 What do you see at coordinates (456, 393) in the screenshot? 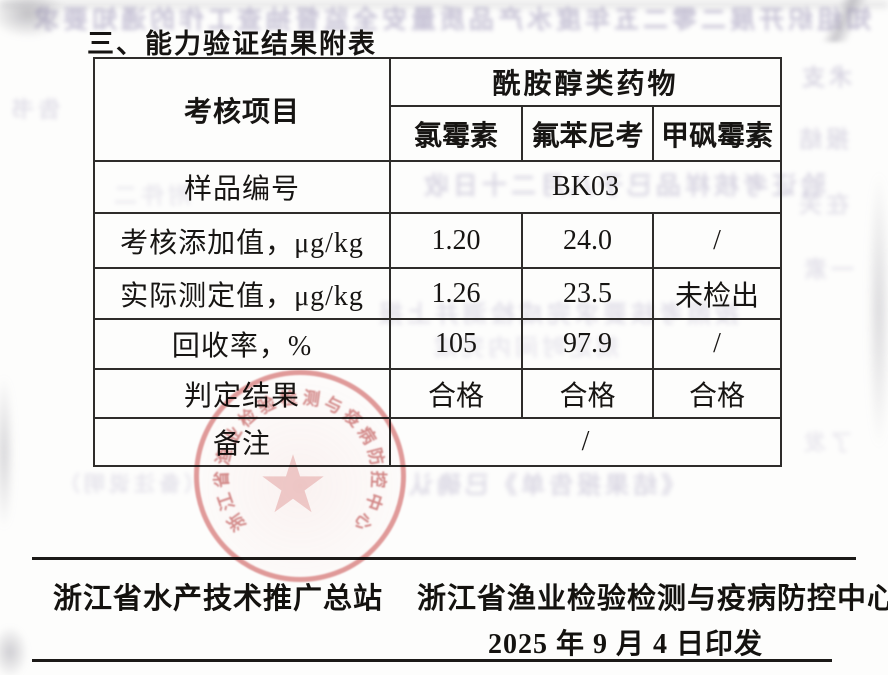
I see `cell-judgement-cap: 合格` at bounding box center [456, 393].